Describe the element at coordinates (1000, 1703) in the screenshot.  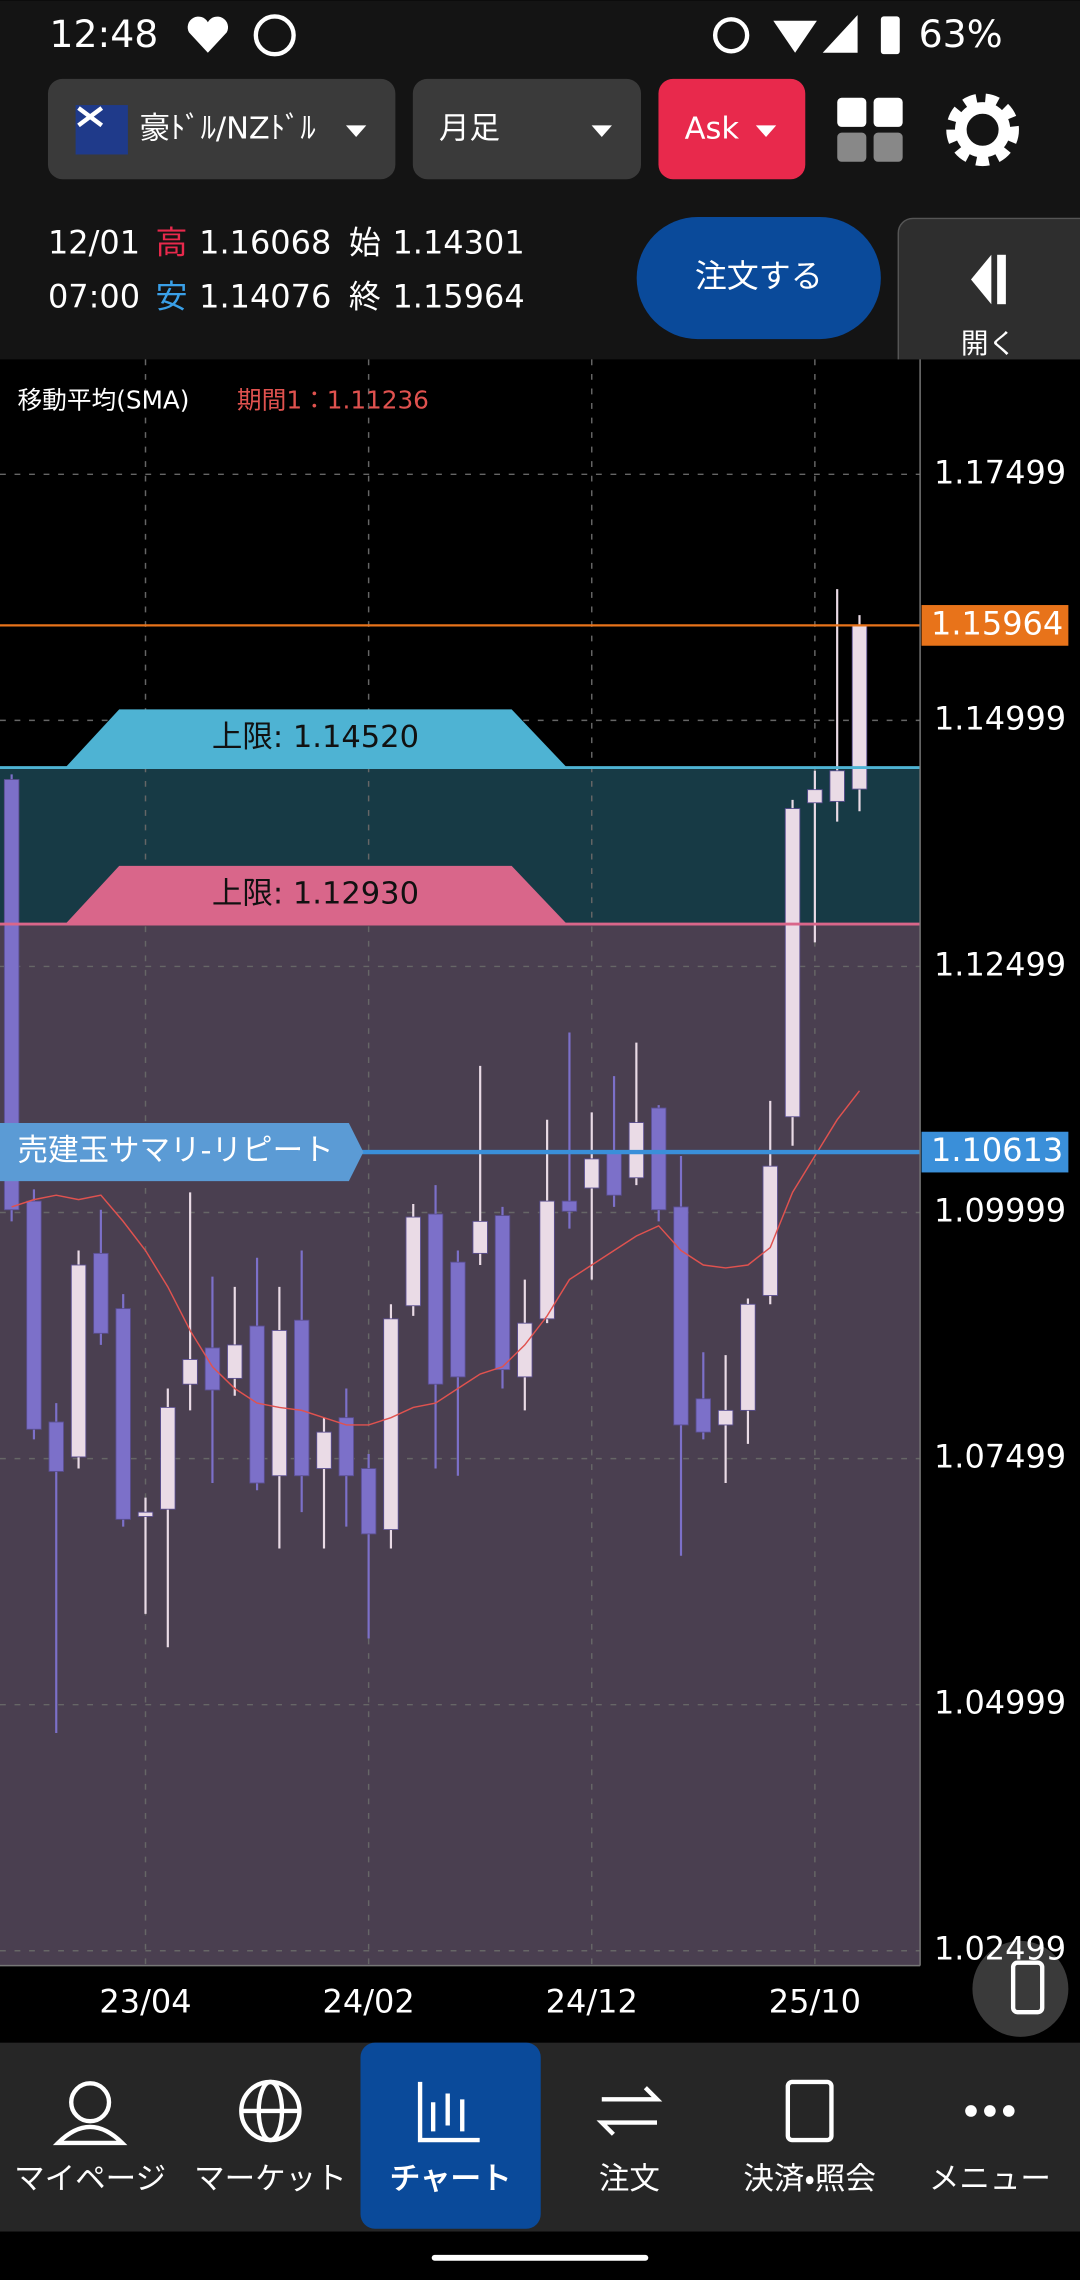
I see `y-tick-label: 1.04999` at that location.